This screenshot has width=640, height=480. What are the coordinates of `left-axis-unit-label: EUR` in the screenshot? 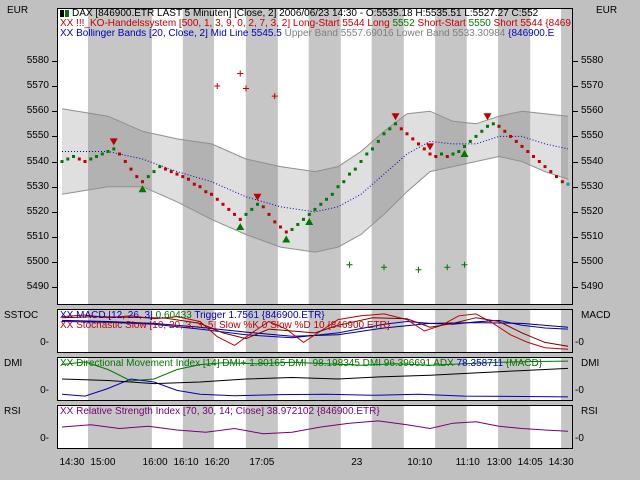 It's located at (18, 10).